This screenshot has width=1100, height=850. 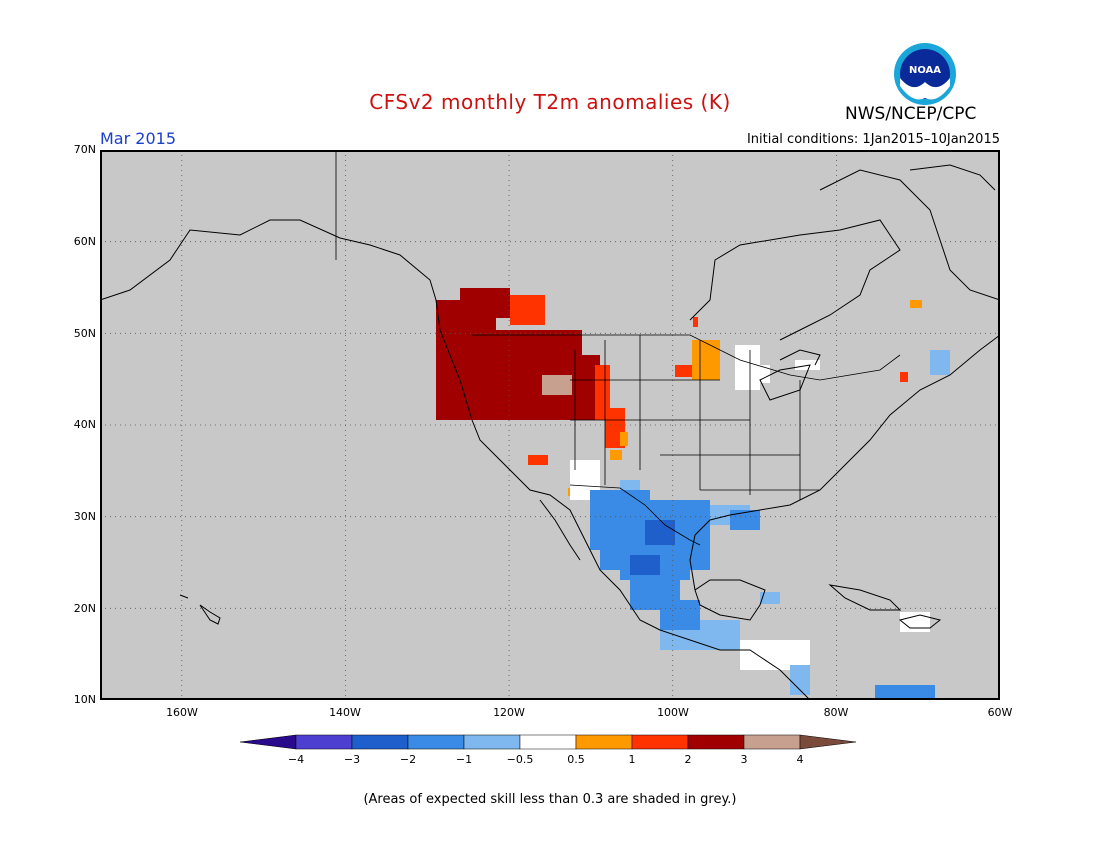 I want to click on anomaly-warm-0.5-1, so click(x=745, y=398).